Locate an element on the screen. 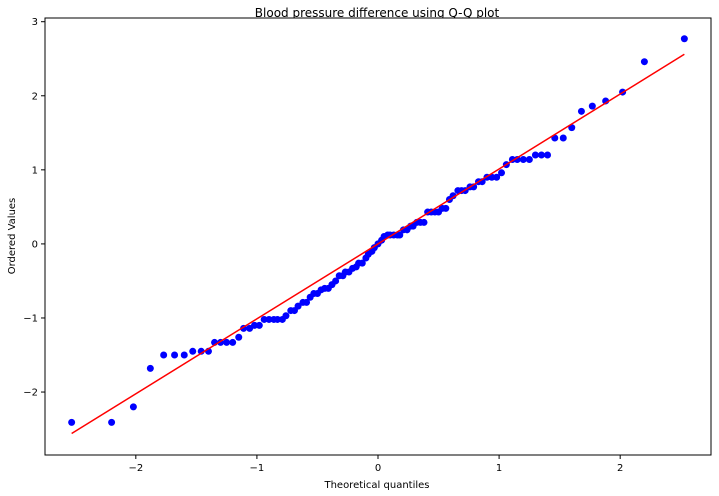 The image size is (719, 496). x-axis: −2 −1 0 1 2 is located at coordinates (375, 464).